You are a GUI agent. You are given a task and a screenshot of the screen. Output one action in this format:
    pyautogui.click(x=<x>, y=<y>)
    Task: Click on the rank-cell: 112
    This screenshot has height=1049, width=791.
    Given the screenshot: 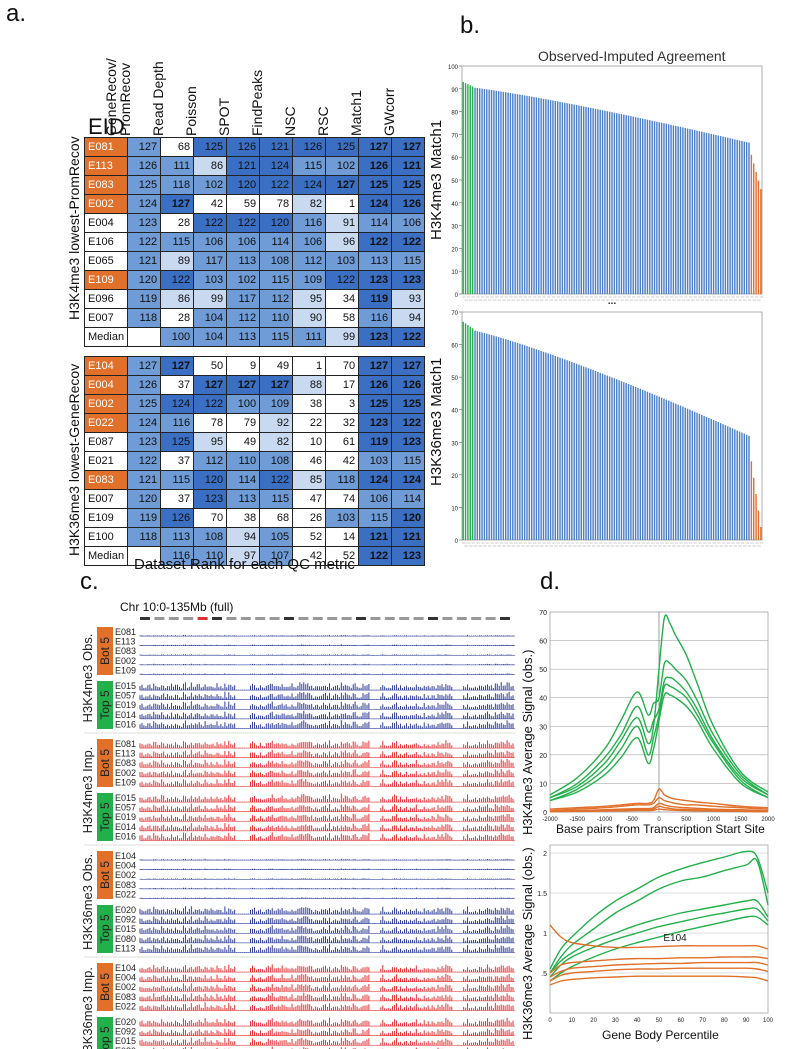 What is the action you would take?
    pyautogui.click(x=309, y=261)
    